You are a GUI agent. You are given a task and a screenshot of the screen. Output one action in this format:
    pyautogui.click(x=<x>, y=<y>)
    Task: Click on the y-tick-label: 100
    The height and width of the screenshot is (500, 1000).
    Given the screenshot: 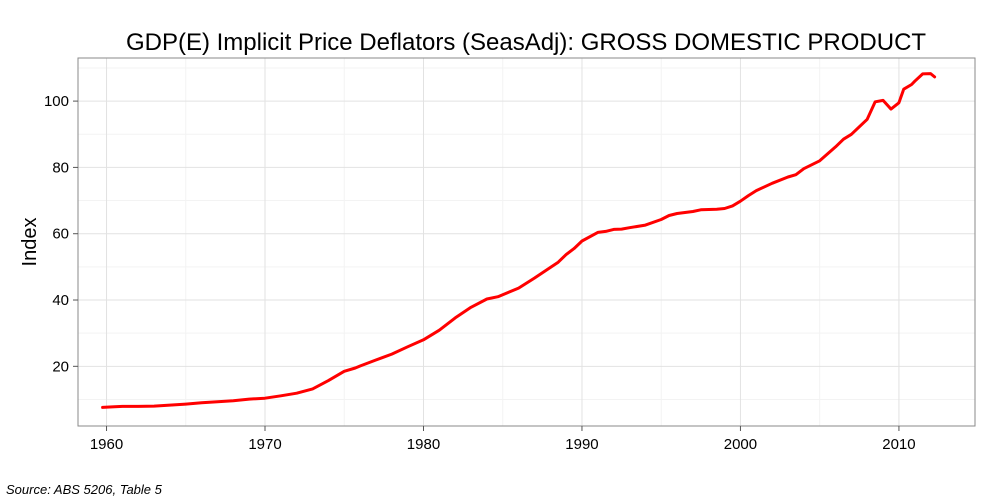 What is the action you would take?
    pyautogui.click(x=56, y=101)
    